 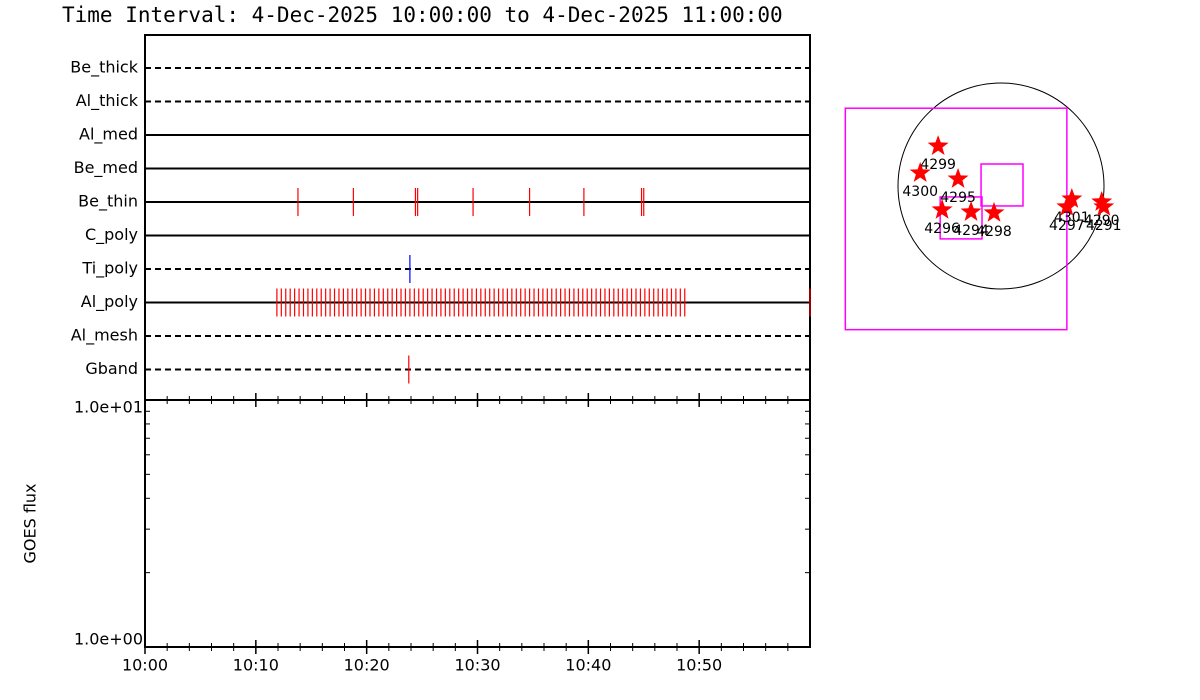 I want to click on active-region-label: 4291, so click(x=1104, y=226).